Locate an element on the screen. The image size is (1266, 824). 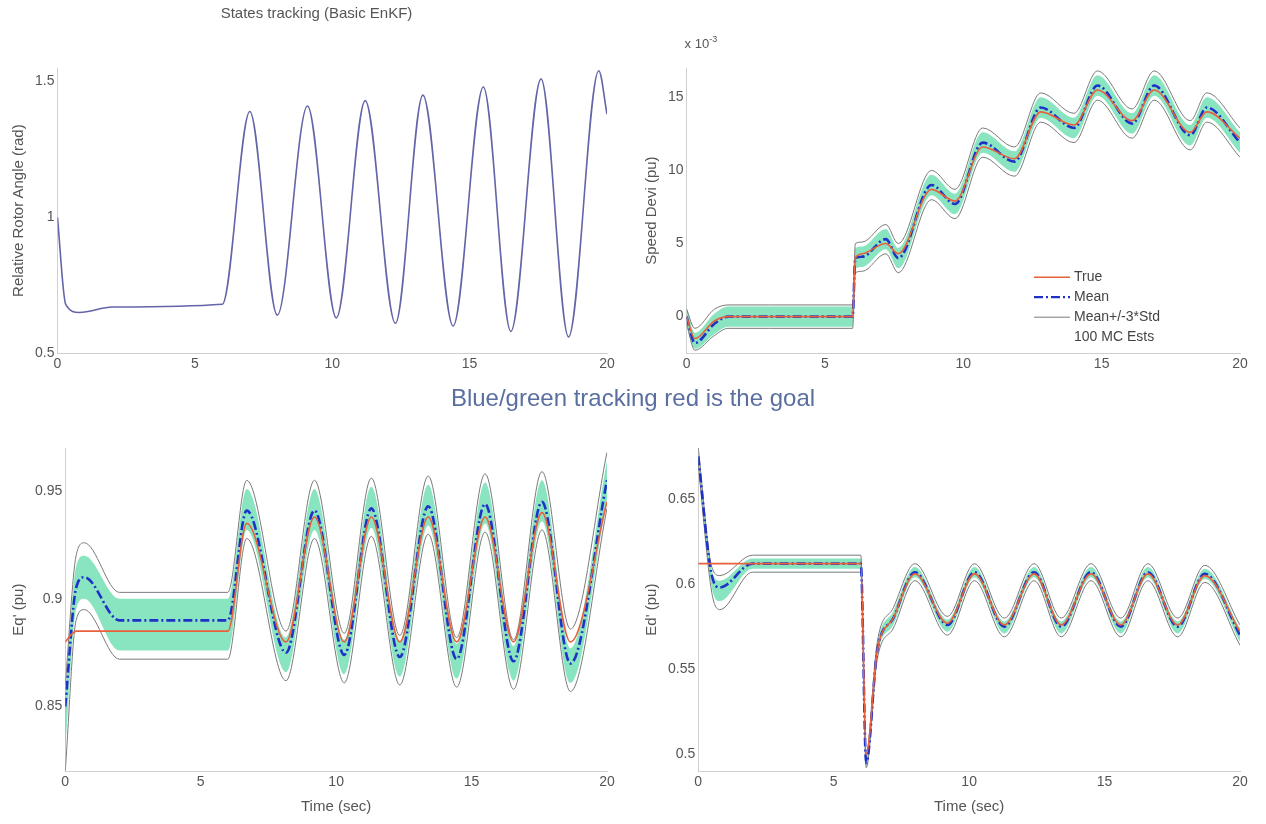
legend-label: Mean+/-3*Std is located at coordinates (1117, 316).